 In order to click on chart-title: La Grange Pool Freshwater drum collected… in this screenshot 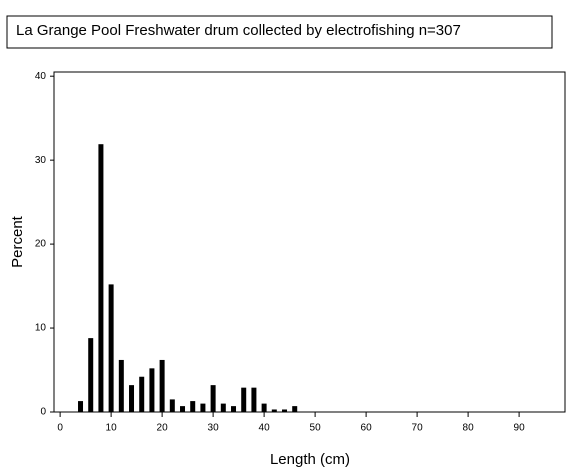, I will do `click(238, 30)`.